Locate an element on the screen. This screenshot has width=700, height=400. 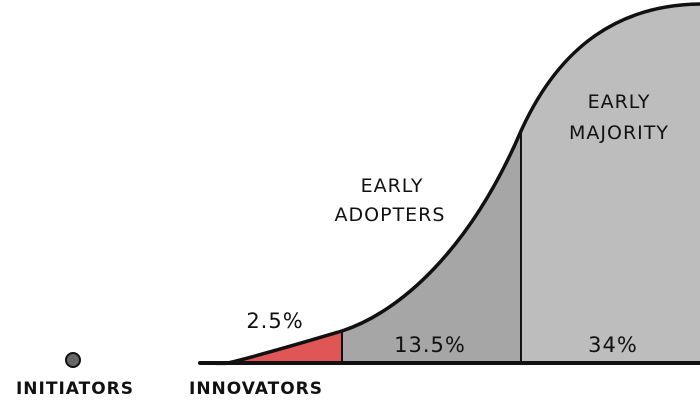
early-majority-percentage: 34% is located at coordinates (613, 345).